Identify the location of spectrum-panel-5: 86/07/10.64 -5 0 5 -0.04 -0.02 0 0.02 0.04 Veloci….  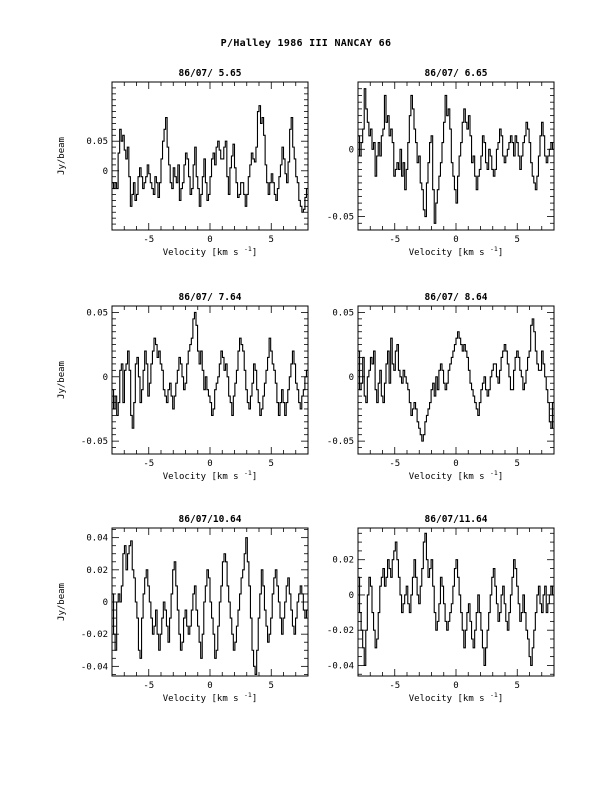
(182, 613).